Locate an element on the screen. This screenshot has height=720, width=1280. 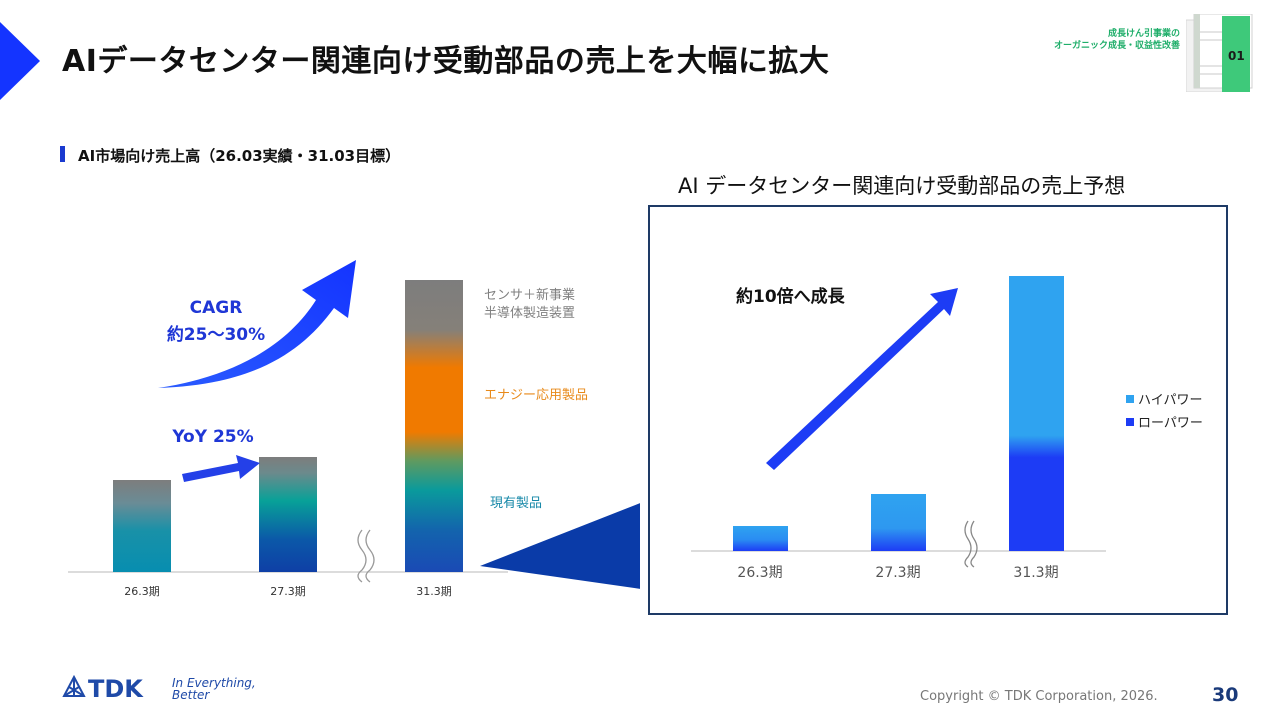
cagr-label: CAGR is located at coordinates (216, 308).